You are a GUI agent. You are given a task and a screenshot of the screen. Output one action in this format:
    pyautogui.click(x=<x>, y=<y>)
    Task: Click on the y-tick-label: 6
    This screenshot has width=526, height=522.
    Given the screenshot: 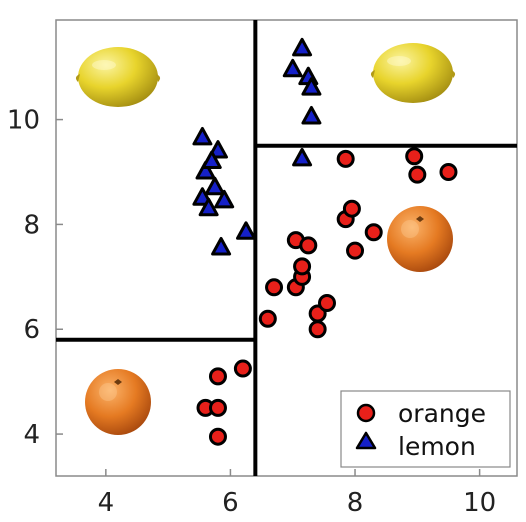 What is the action you would take?
    pyautogui.click(x=31, y=330)
    